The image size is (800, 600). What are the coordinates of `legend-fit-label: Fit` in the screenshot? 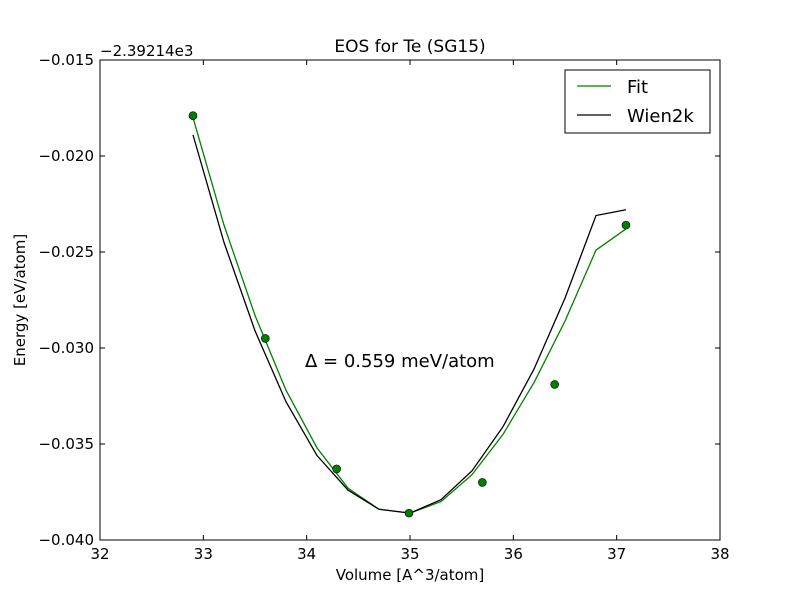 It's located at (637, 87).